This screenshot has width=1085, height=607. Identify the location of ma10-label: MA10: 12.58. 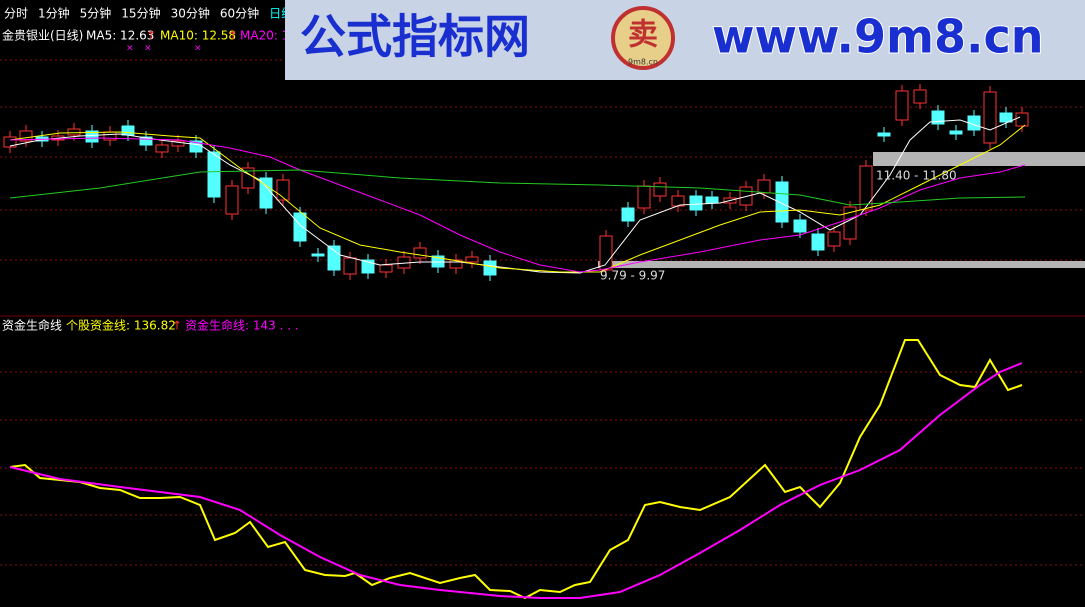
(198, 36).